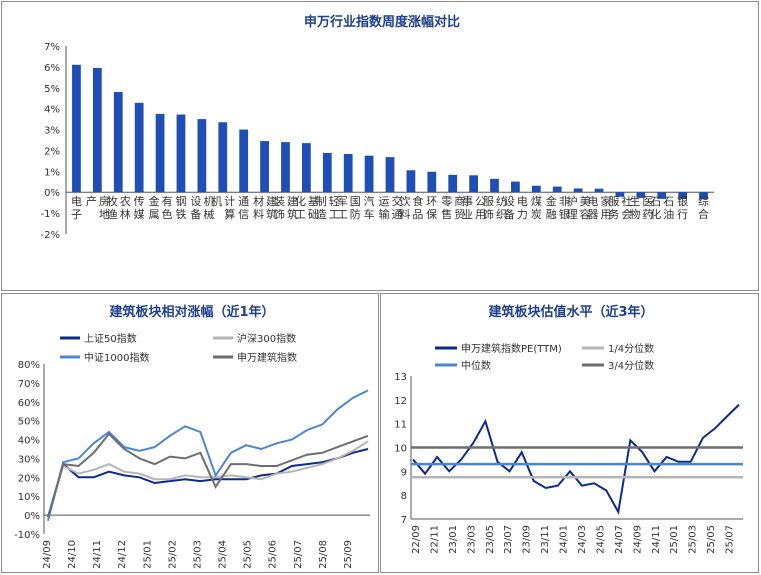  What do you see at coordinates (417, 214) in the screenshot?
I see `category-label-char: 品` at bounding box center [417, 214].